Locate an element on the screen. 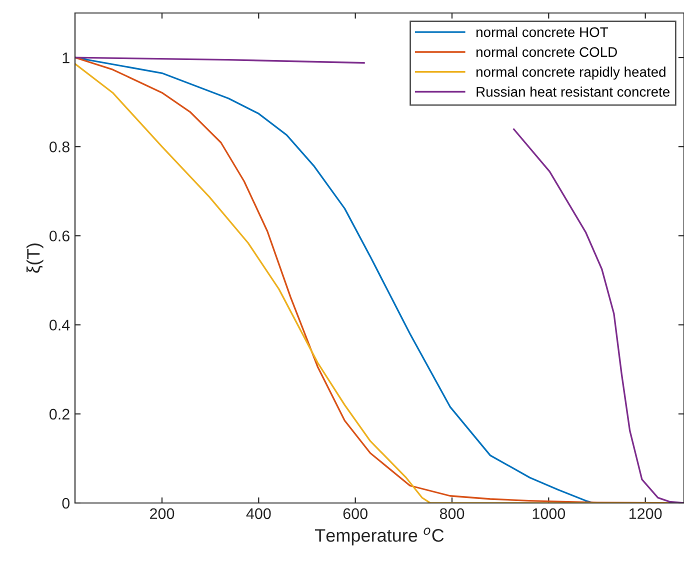 The height and width of the screenshot is (568, 684). y-axis-title: ξ(T) is located at coordinates (35, 258).